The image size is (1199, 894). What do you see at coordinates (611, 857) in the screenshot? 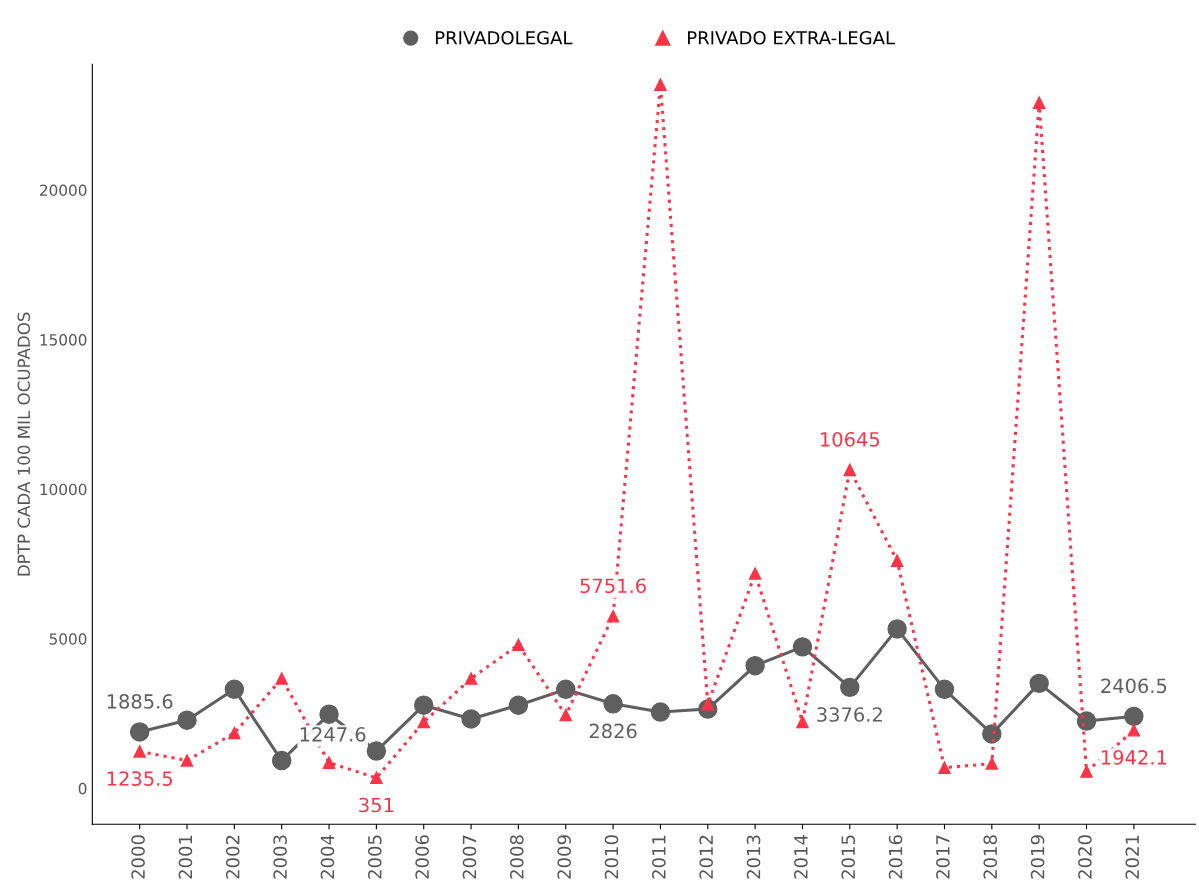
I see `x-tick-label: 2010` at bounding box center [611, 857].